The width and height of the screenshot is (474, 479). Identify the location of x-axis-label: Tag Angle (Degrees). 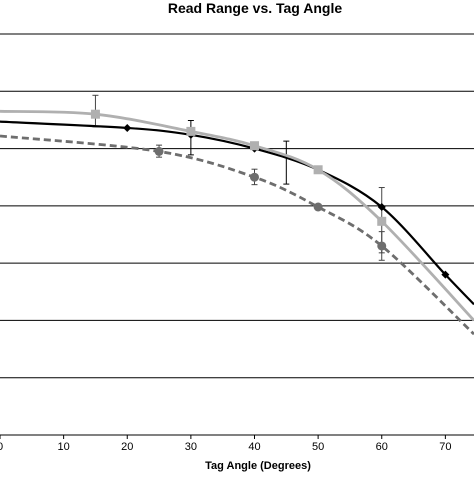
(258, 466).